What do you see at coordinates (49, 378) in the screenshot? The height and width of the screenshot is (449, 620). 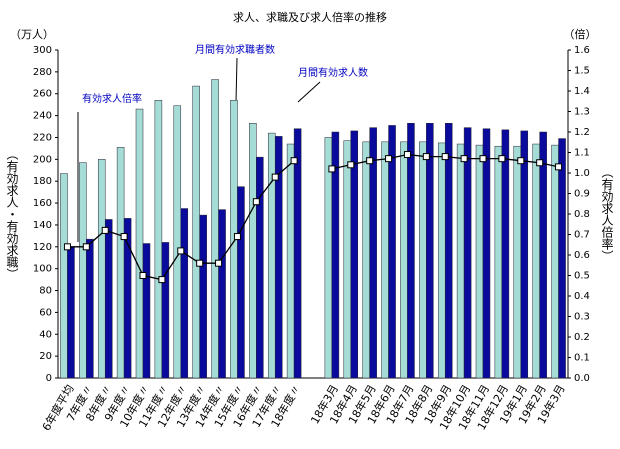 I see `y-tick-label: 0` at bounding box center [49, 378].